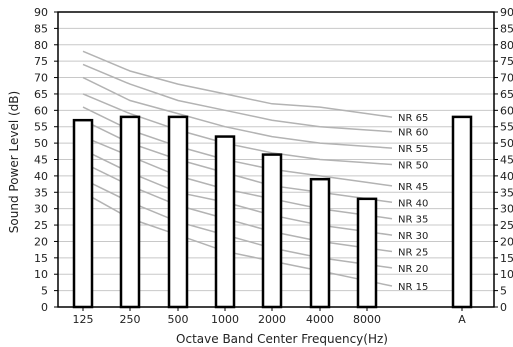 The height and width of the screenshot is (347, 513). I want to click on y-tick-label-right: 60, so click(506, 110).